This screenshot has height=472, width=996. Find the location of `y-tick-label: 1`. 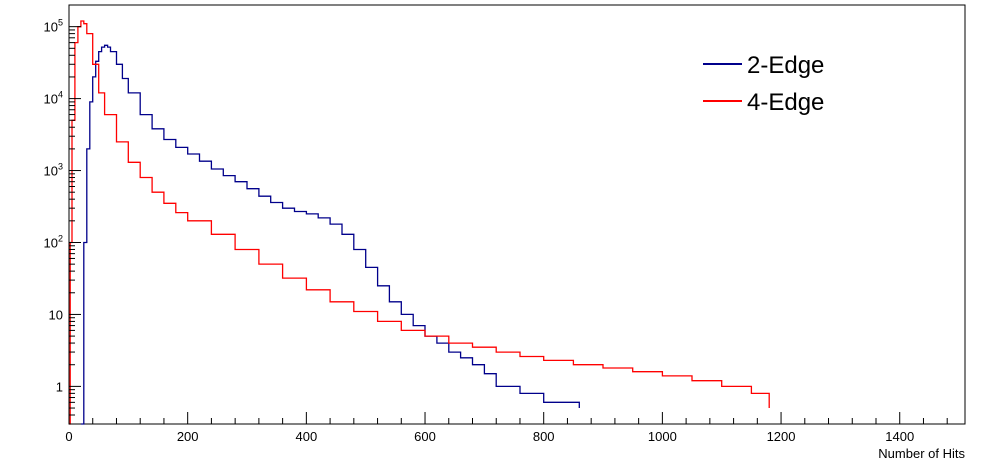

y-tick-label: 1 is located at coordinates (59, 386).